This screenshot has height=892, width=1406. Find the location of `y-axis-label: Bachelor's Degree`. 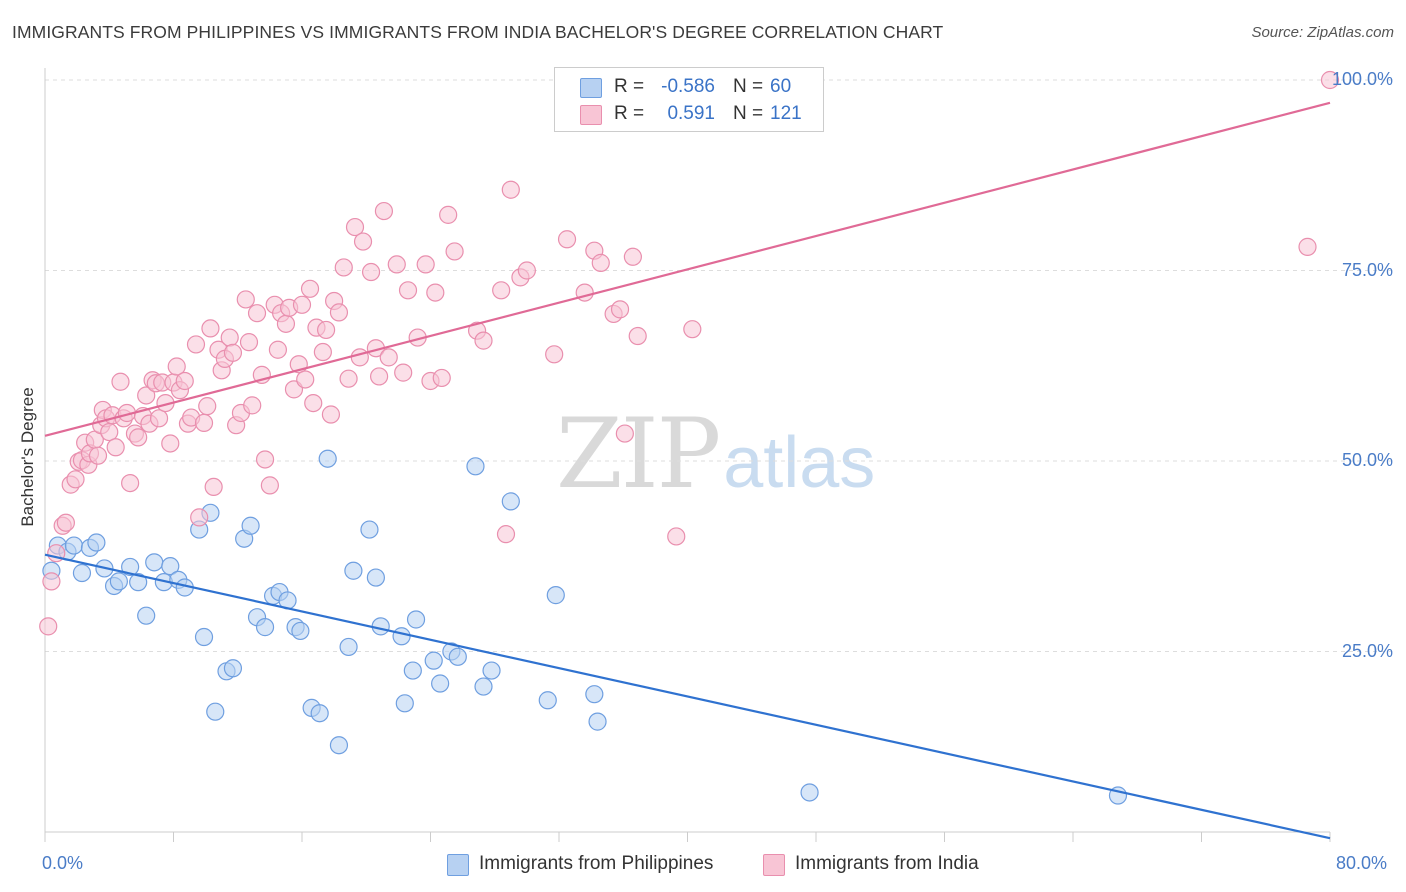

y-axis-label: Bachelor's Degree is located at coordinates (27, 457).